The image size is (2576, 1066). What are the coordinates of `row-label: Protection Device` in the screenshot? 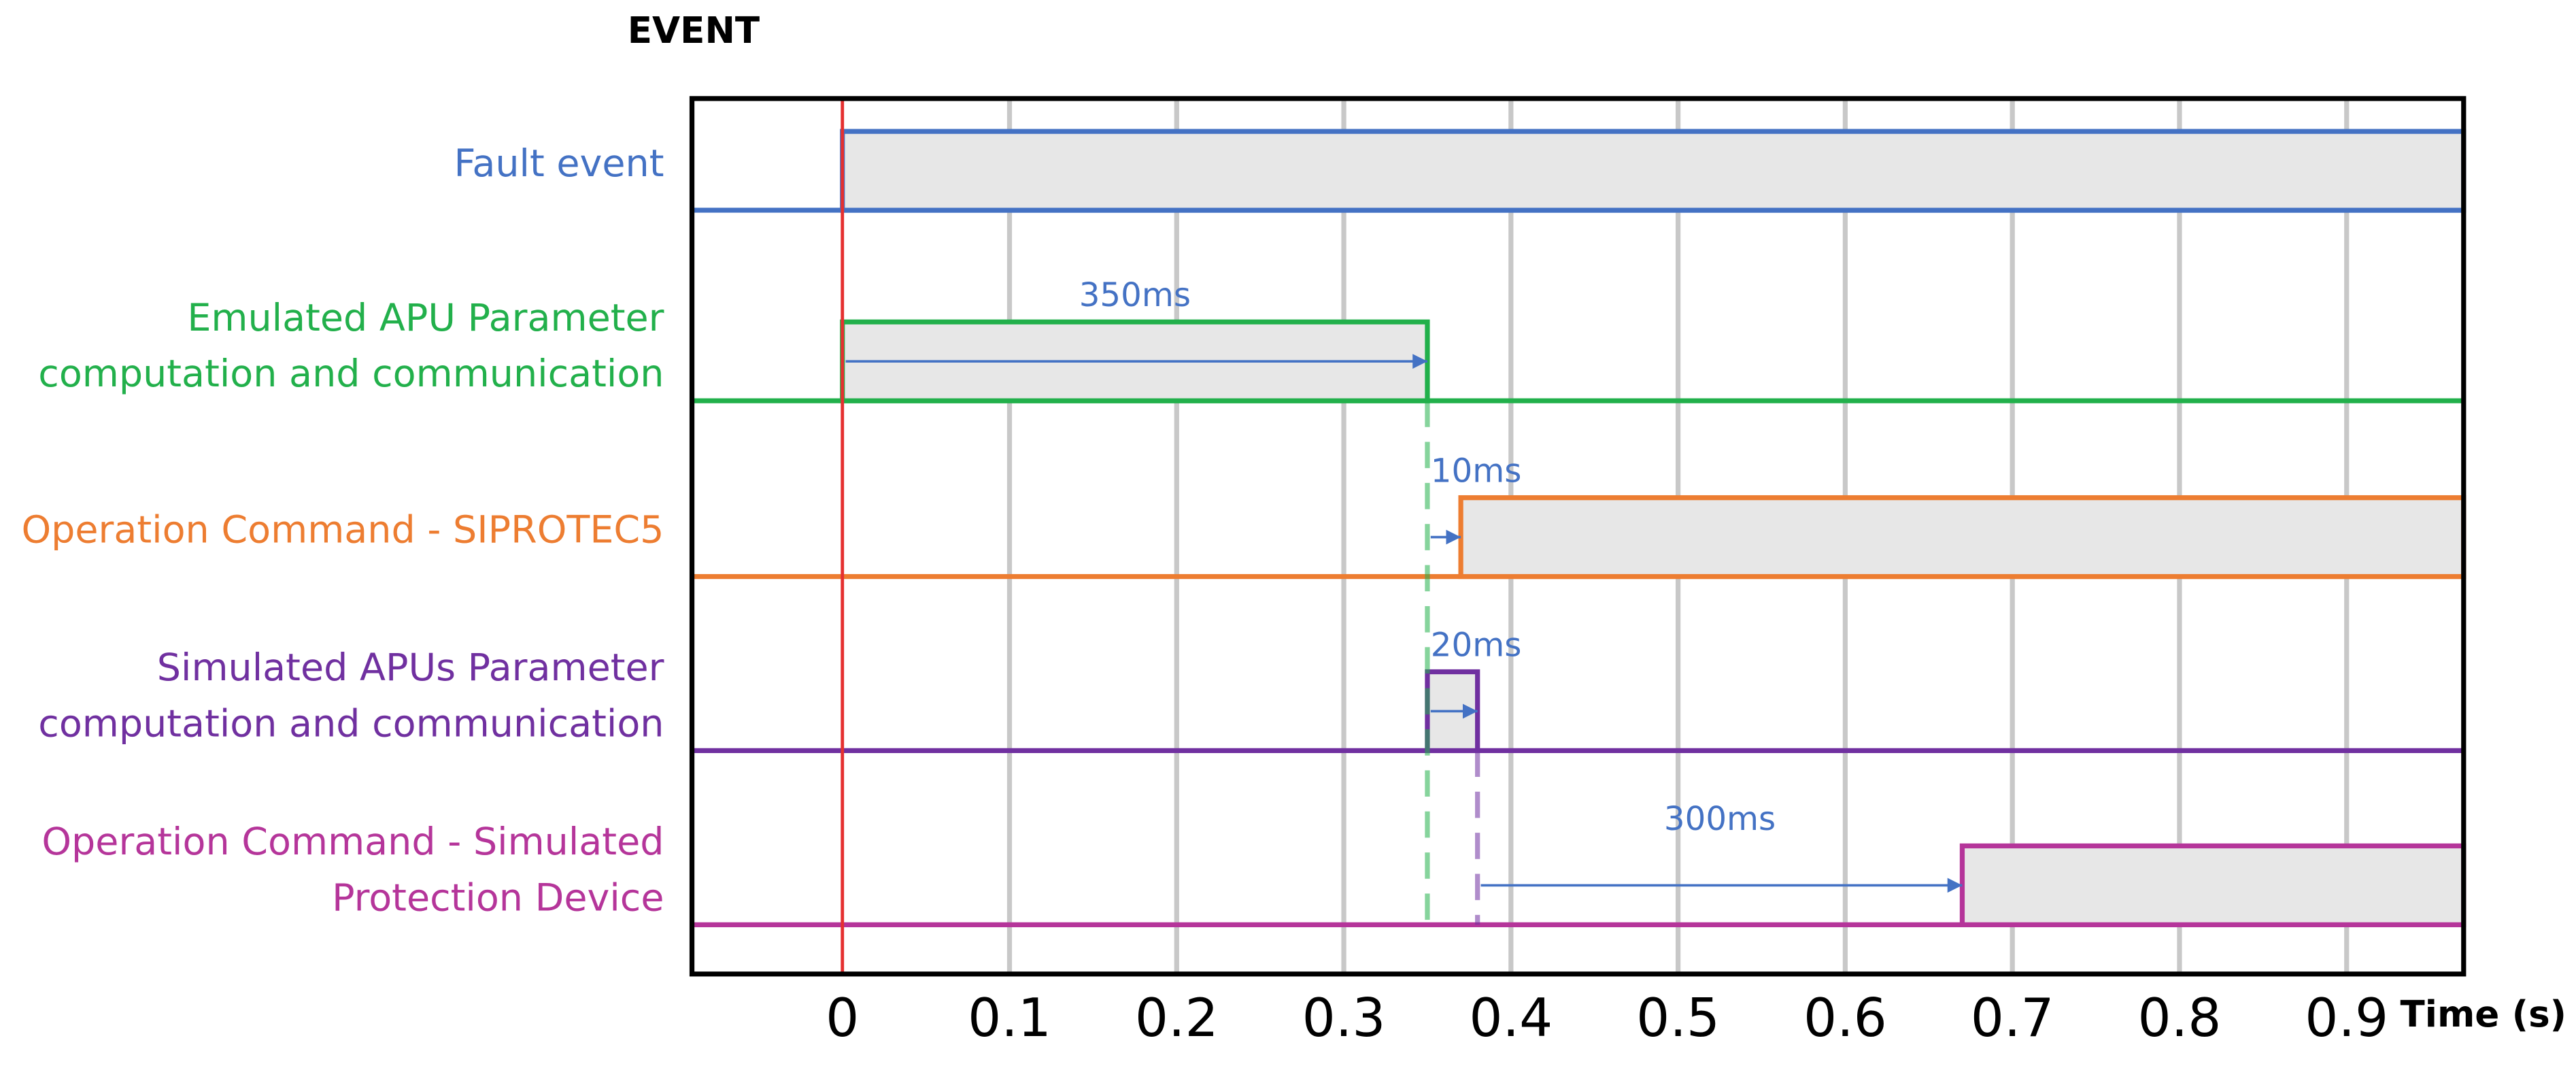 It's located at (498, 898).